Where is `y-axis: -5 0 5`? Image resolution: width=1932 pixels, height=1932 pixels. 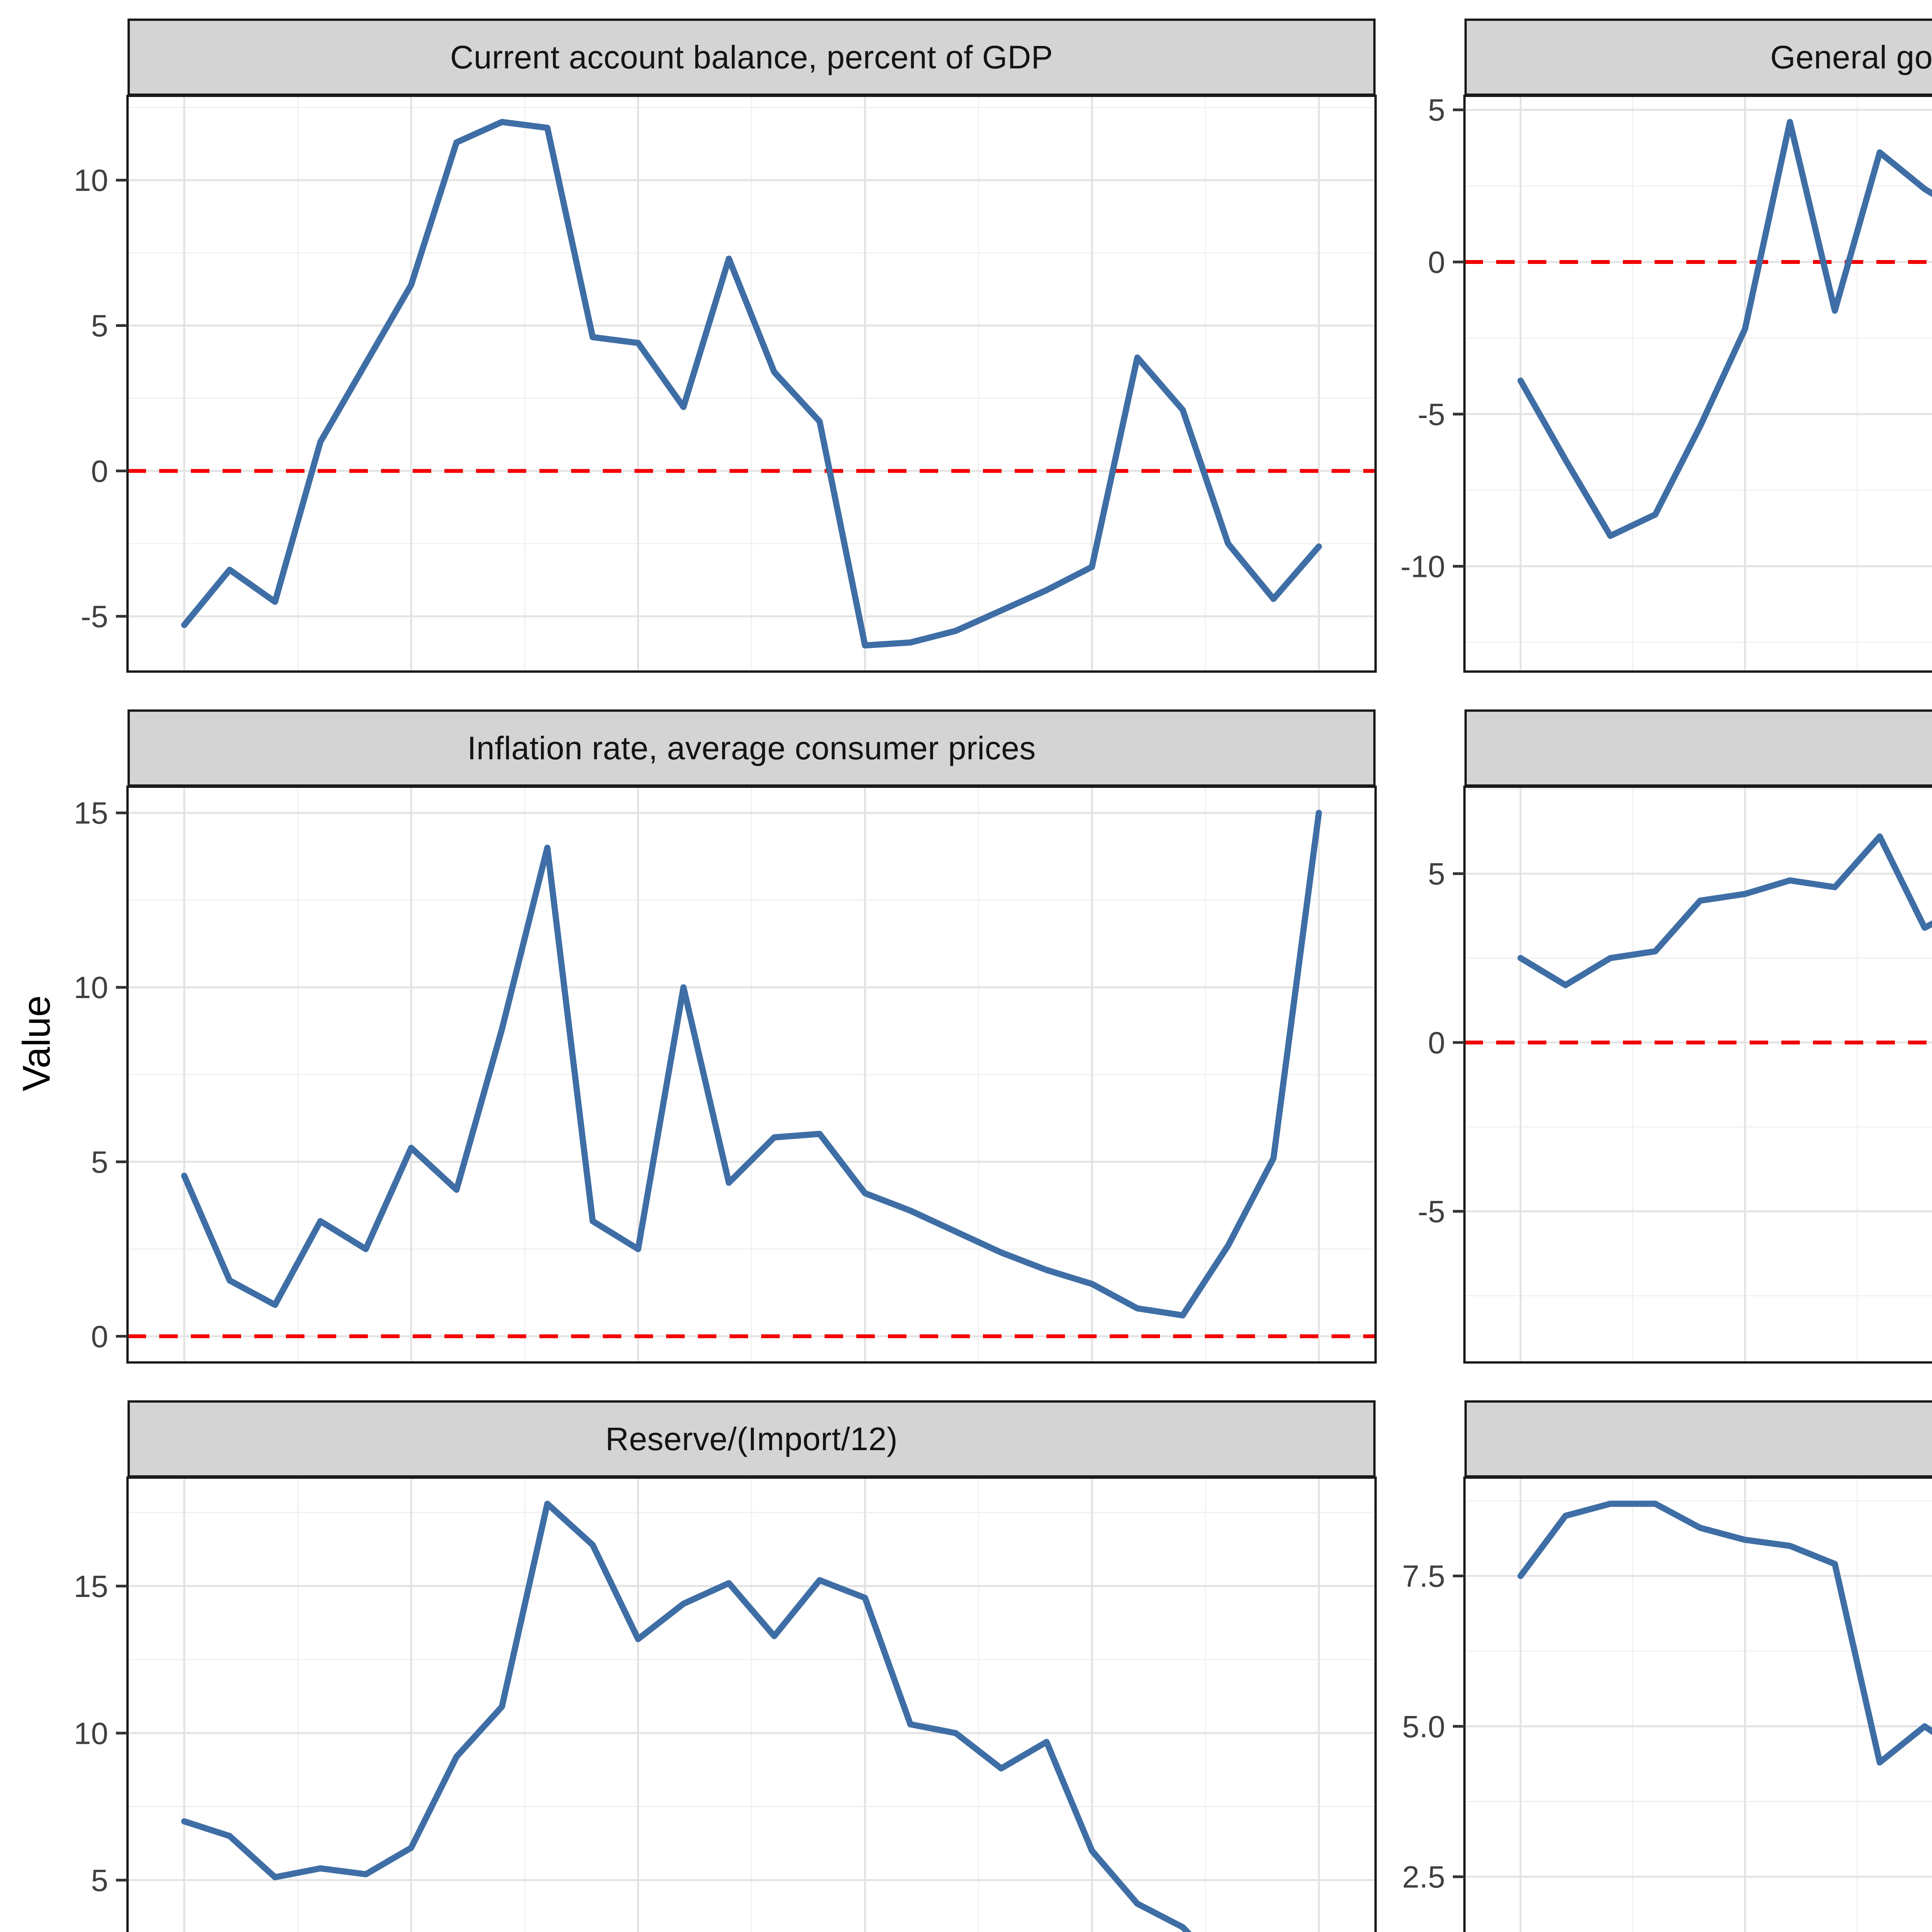 y-axis: -5 0 5 is located at coordinates (1441, 1043).